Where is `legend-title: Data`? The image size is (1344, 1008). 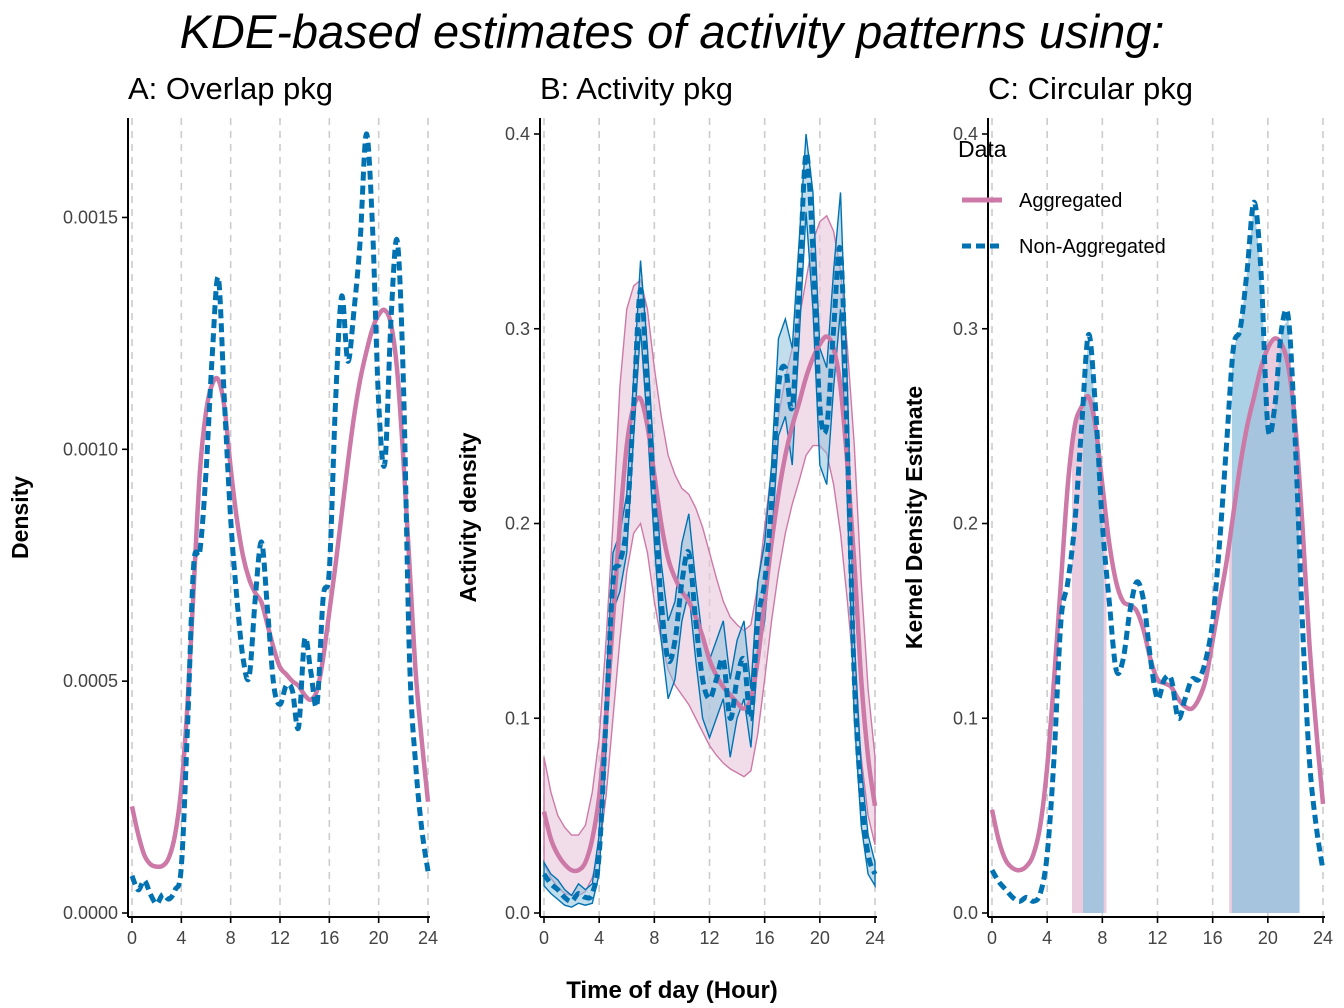
legend-title: Data is located at coordinates (982, 149).